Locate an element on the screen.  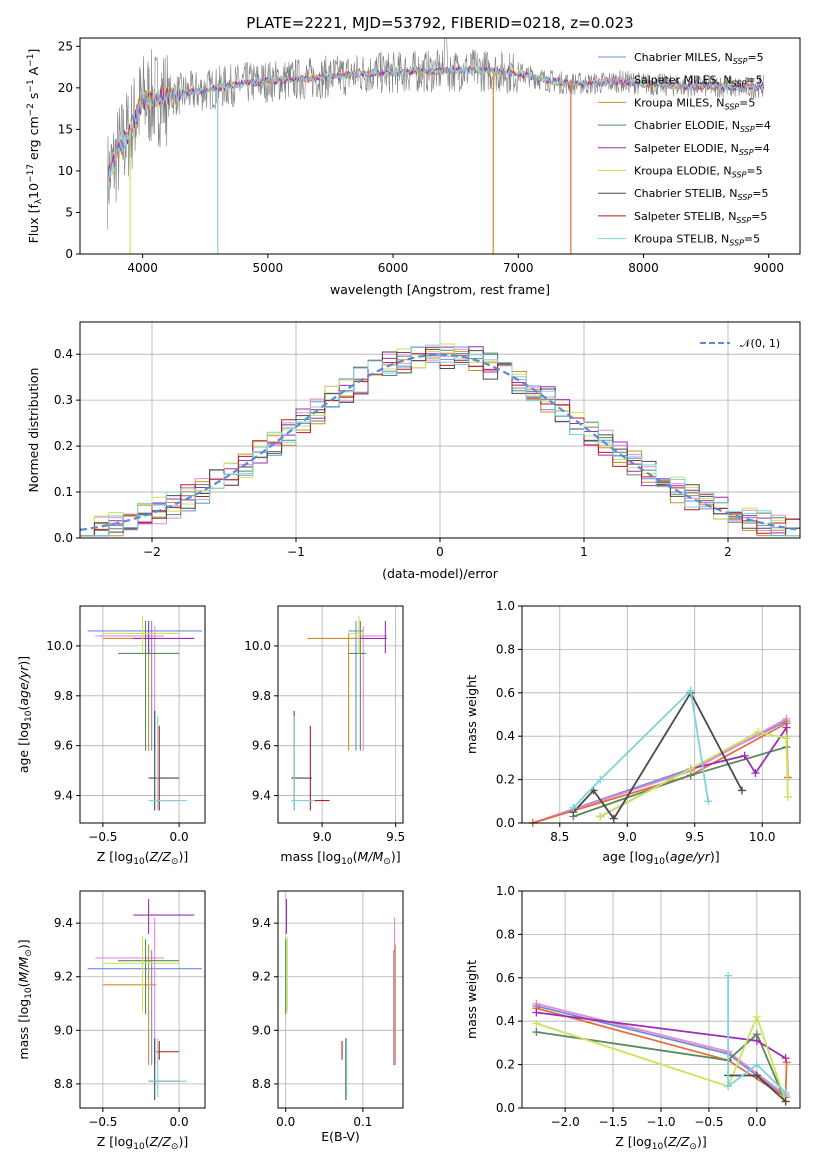
x-tick-label: −1 is located at coordinates (296, 552).